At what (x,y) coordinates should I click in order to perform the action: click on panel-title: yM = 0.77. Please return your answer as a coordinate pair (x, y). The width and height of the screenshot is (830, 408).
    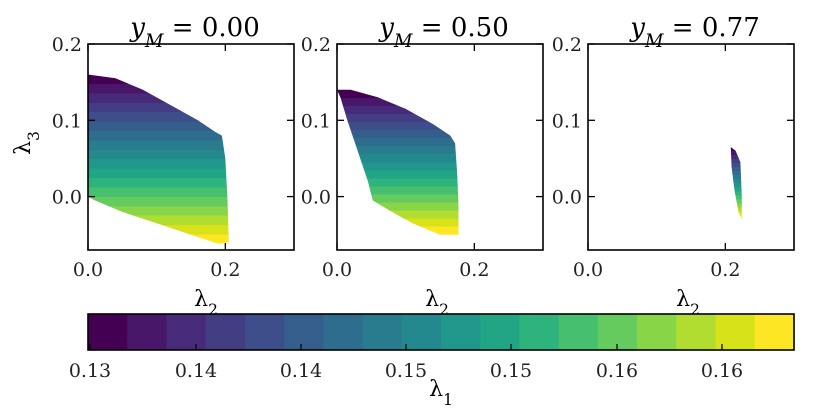
    Looking at the image, I should click on (694, 32).